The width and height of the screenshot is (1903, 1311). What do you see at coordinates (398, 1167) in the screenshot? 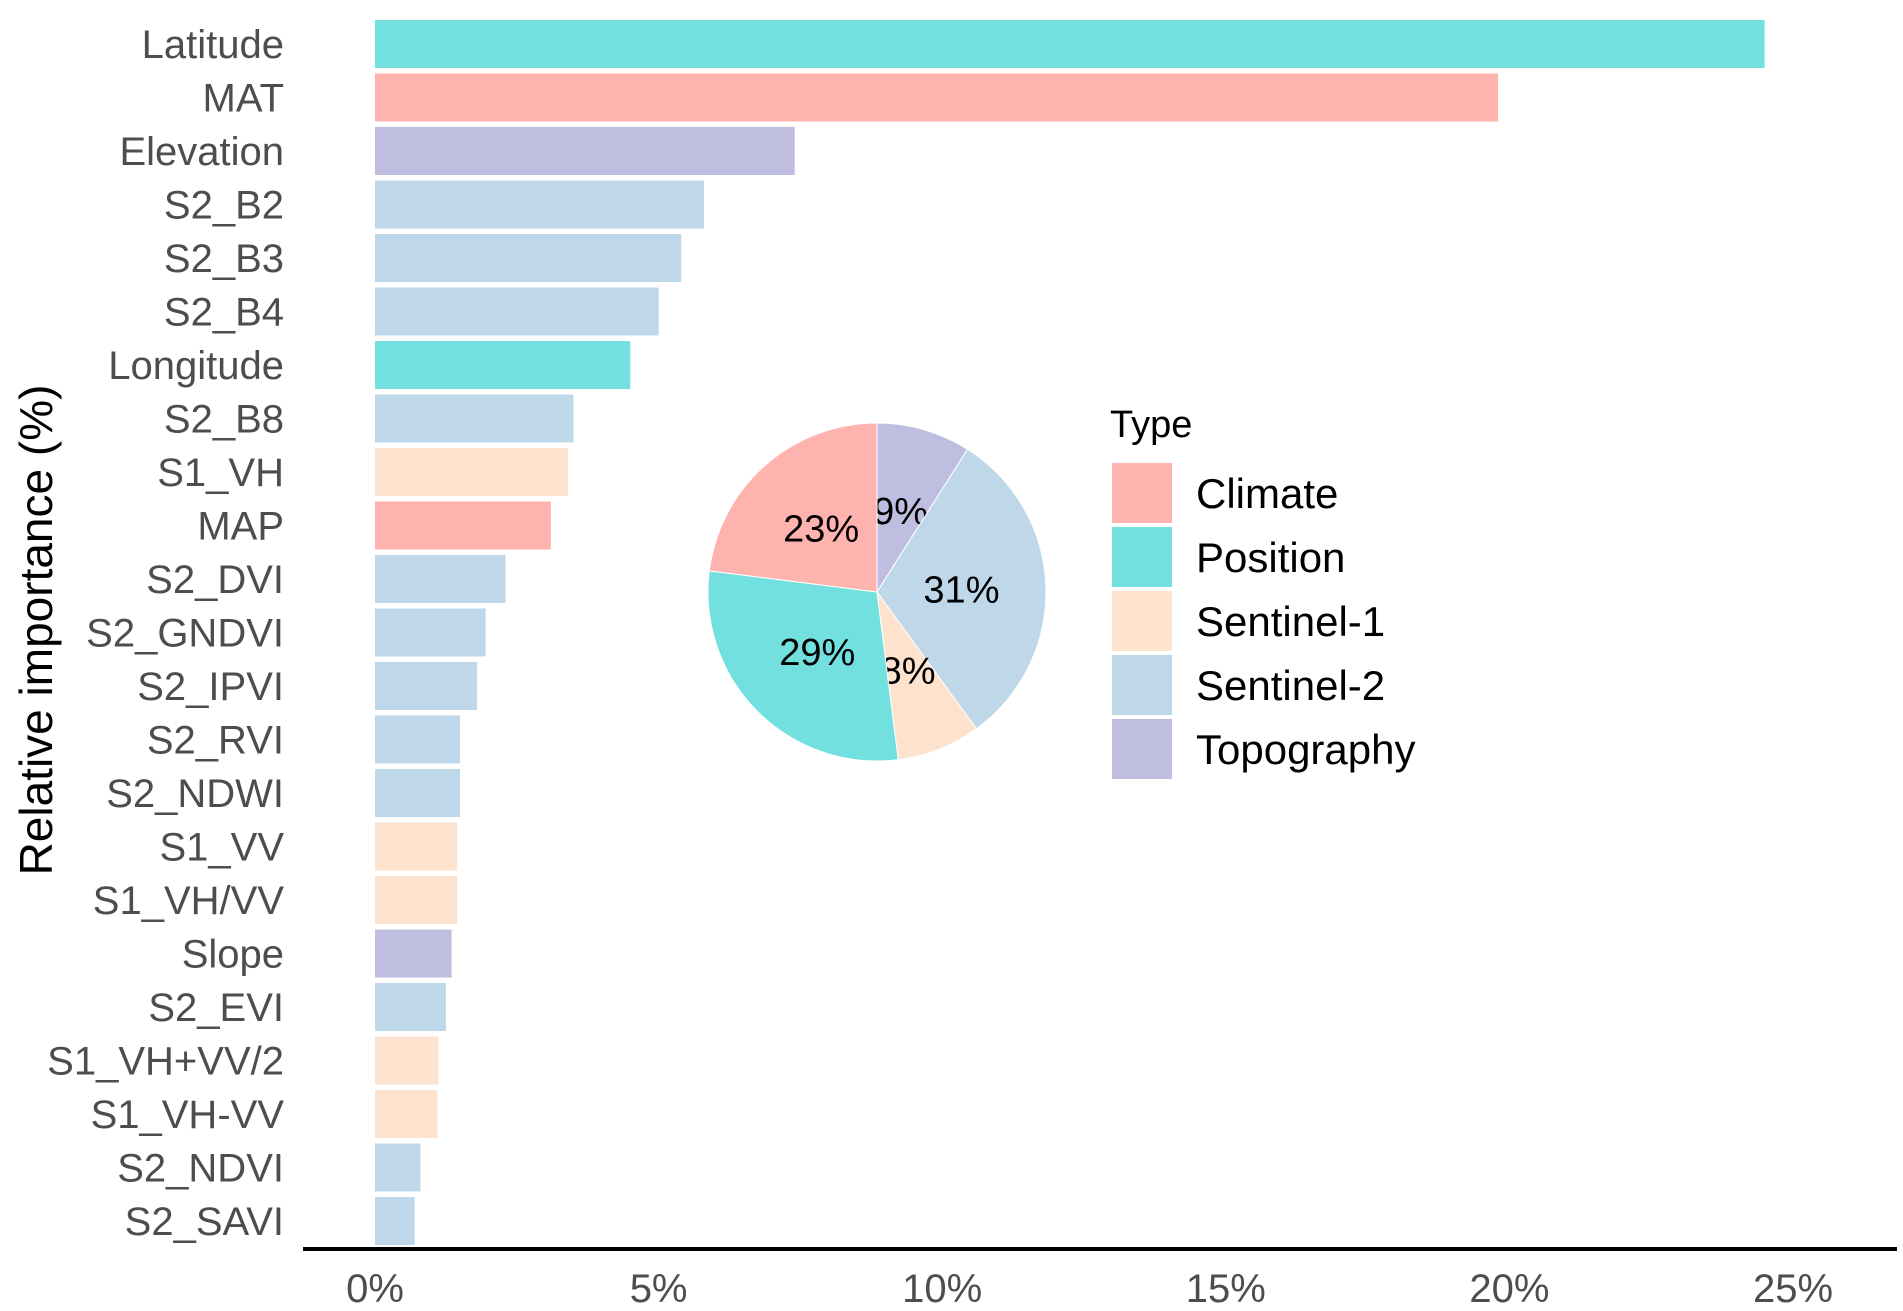
I see `bar-s2-ndvi` at bounding box center [398, 1167].